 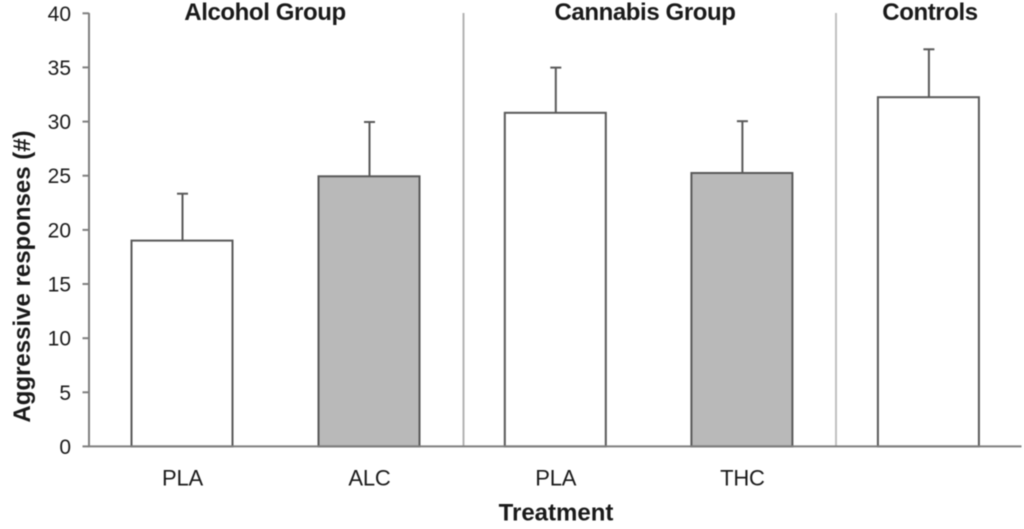 What do you see at coordinates (264, 13) in the screenshot?
I see `svg-text: Alcohol Group` at bounding box center [264, 13].